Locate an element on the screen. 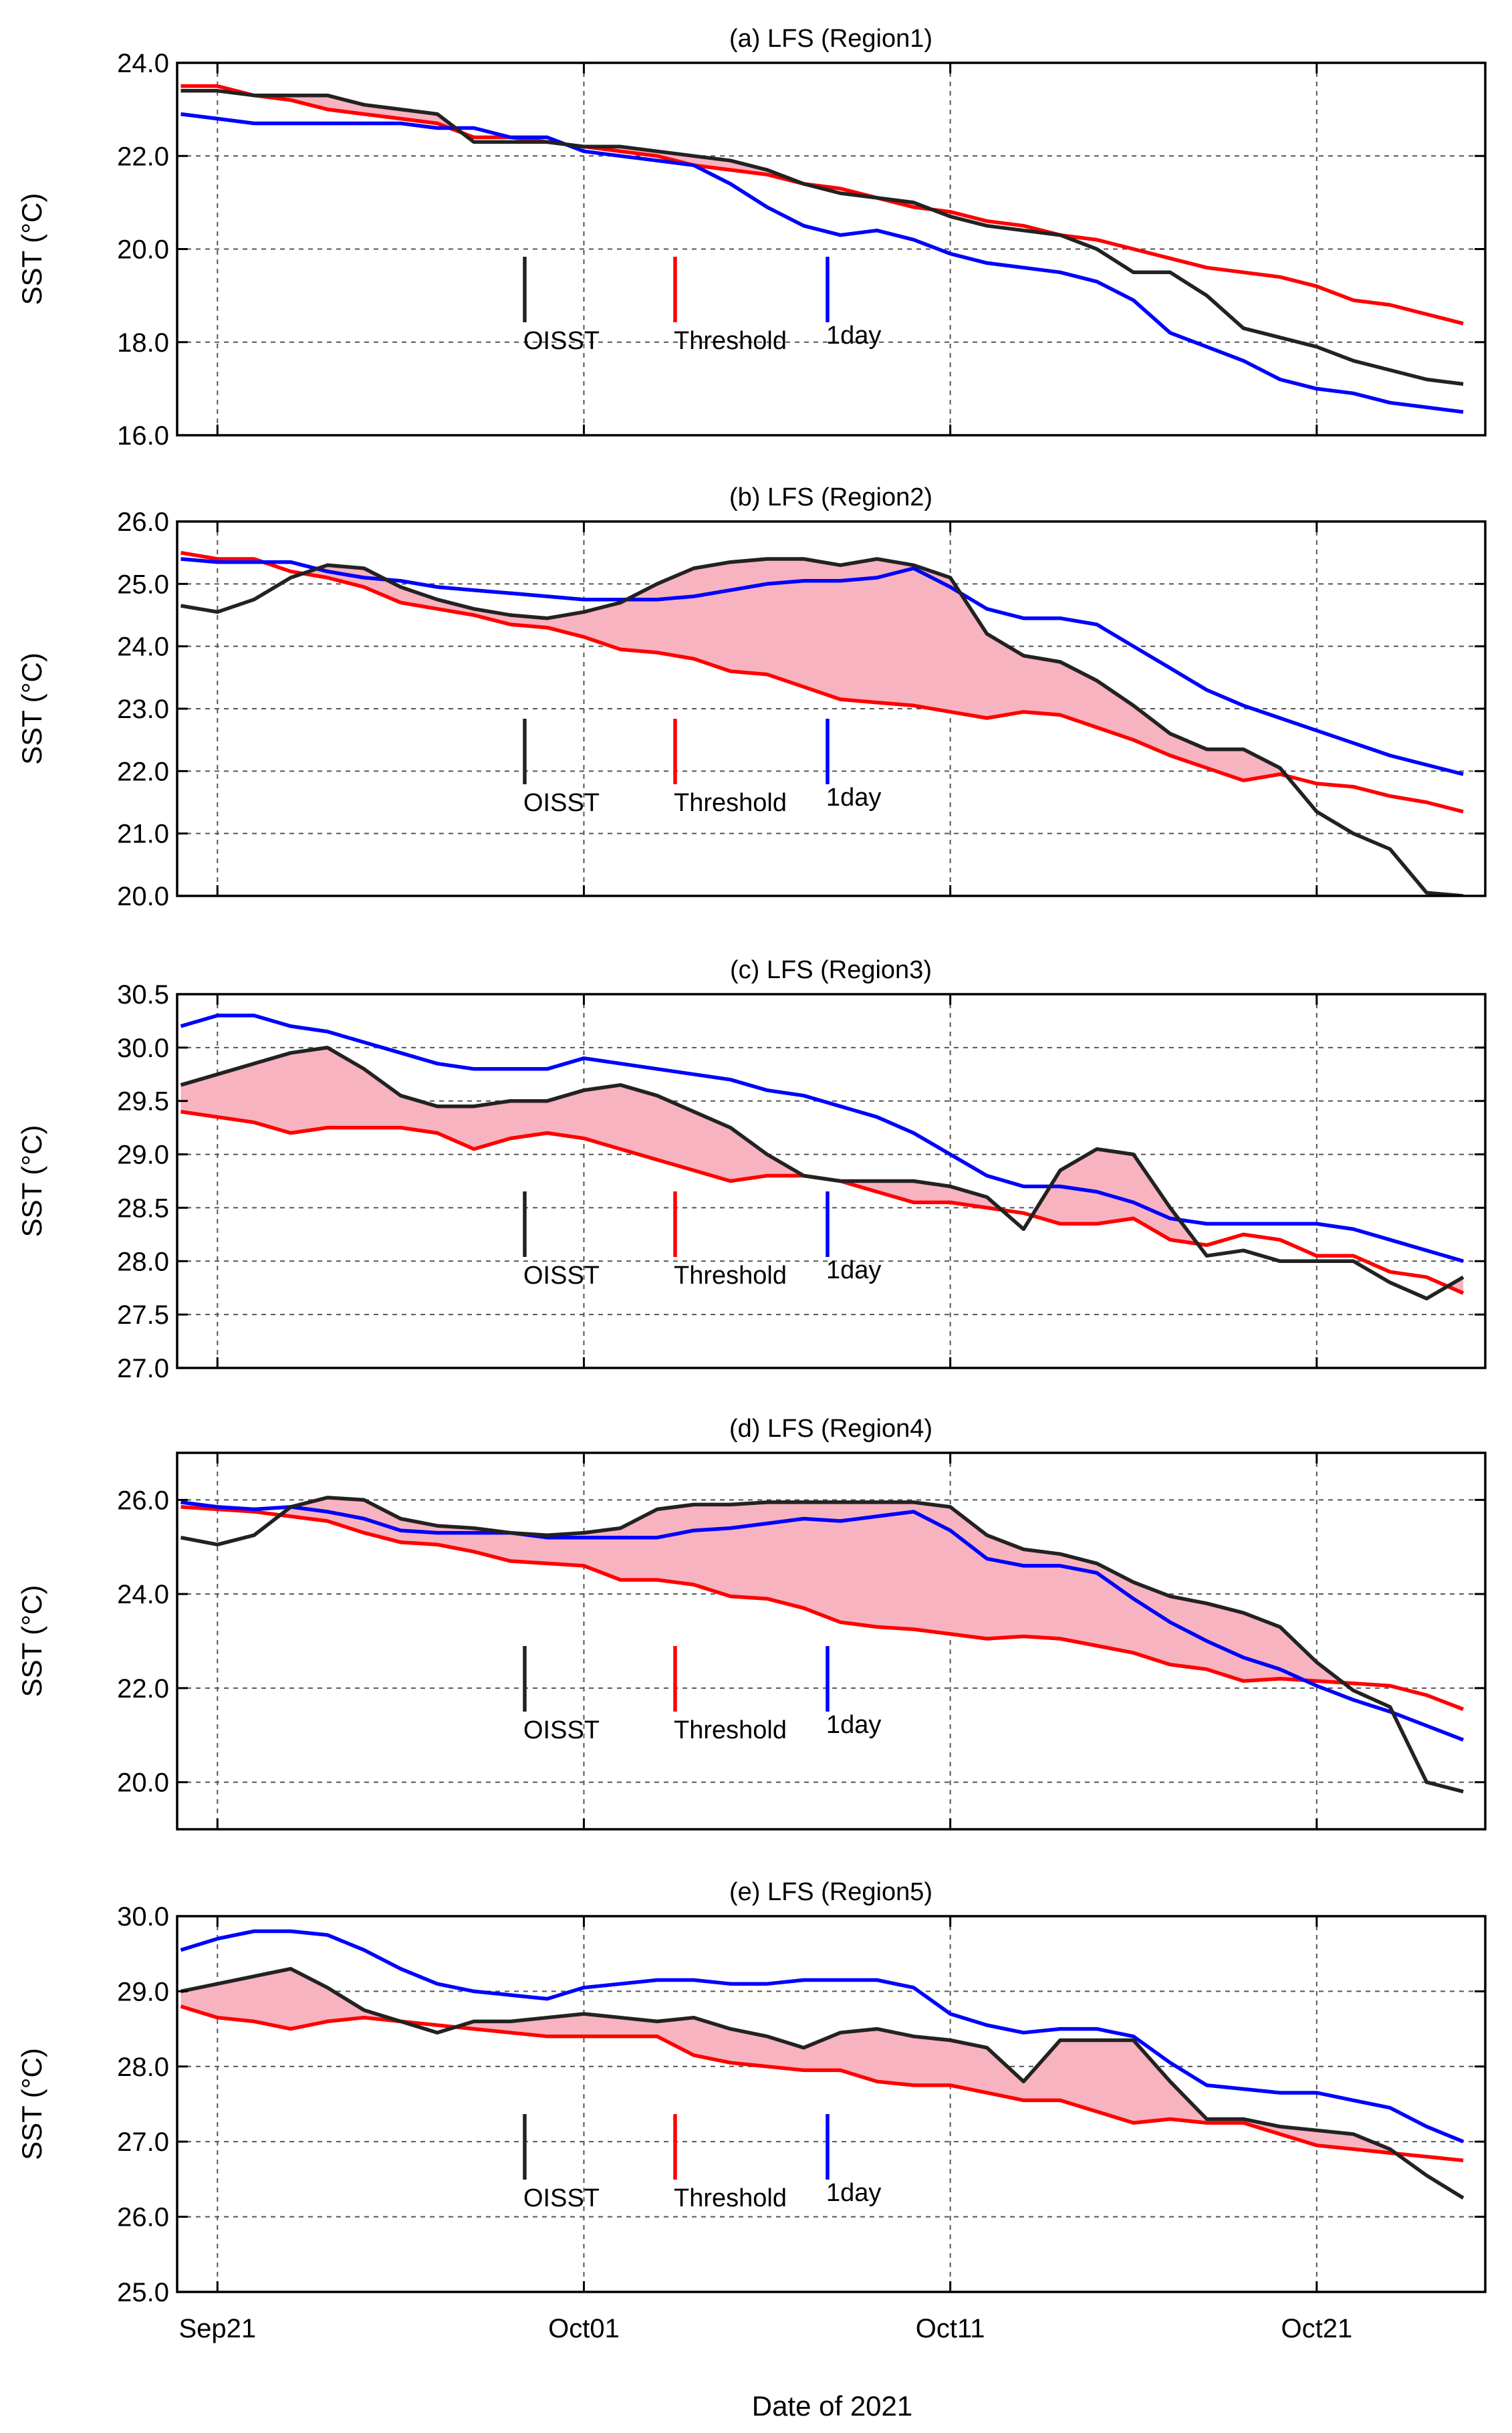 The image size is (1512, 2433). y-tick-label: 23.0 is located at coordinates (143, 710).